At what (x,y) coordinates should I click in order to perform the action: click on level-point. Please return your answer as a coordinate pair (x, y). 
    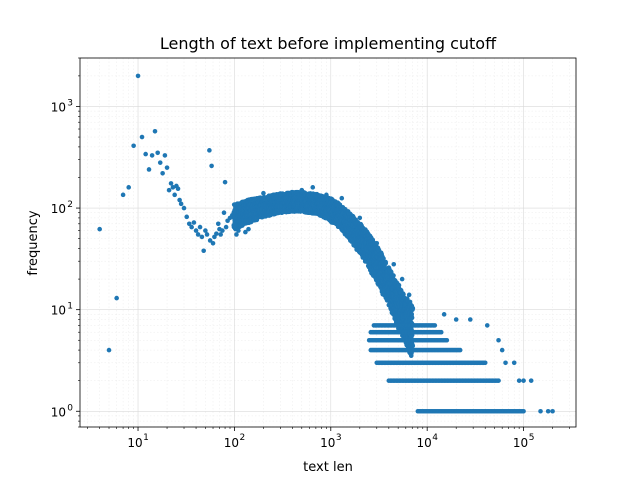
    Looking at the image, I should click on (435, 325).